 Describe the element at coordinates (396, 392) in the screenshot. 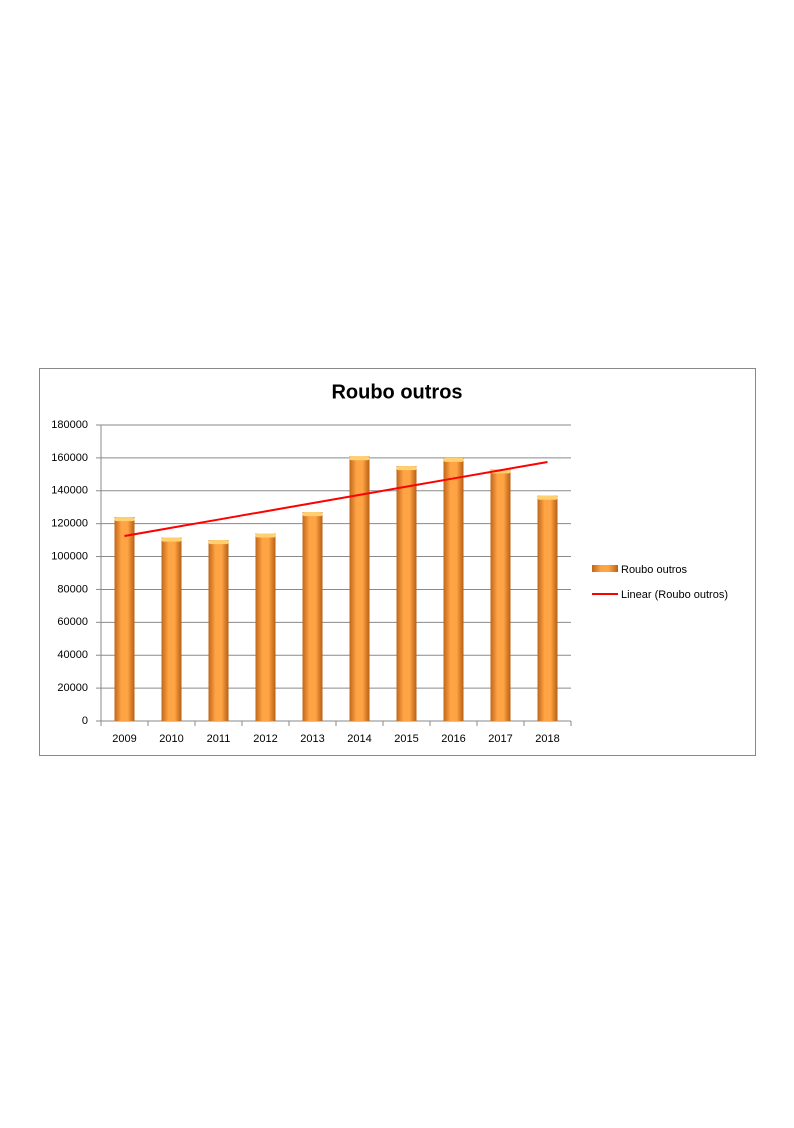

I see `chart-title: Roubo outros` at that location.